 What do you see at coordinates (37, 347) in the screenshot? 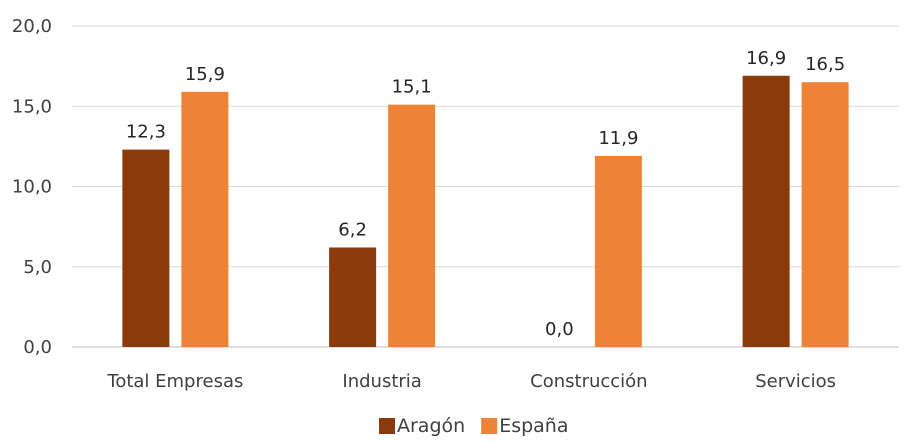
I see `y-tick-label: 0,0` at bounding box center [37, 347].